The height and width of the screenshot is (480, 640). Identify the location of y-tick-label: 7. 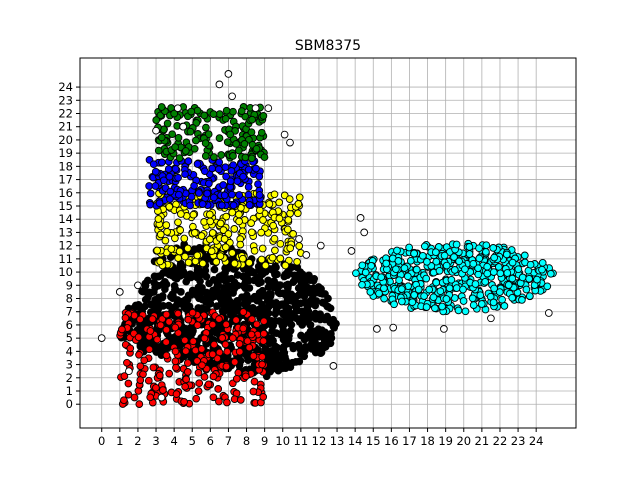
(69, 312).